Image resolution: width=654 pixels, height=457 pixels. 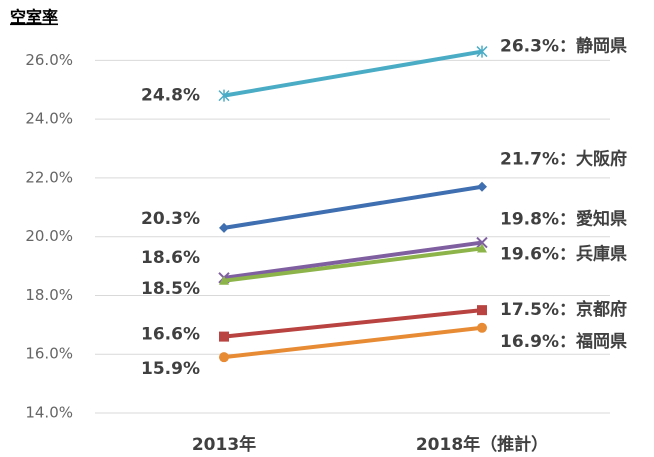 I want to click on y-tick-label: 22.0%, so click(x=49, y=177).